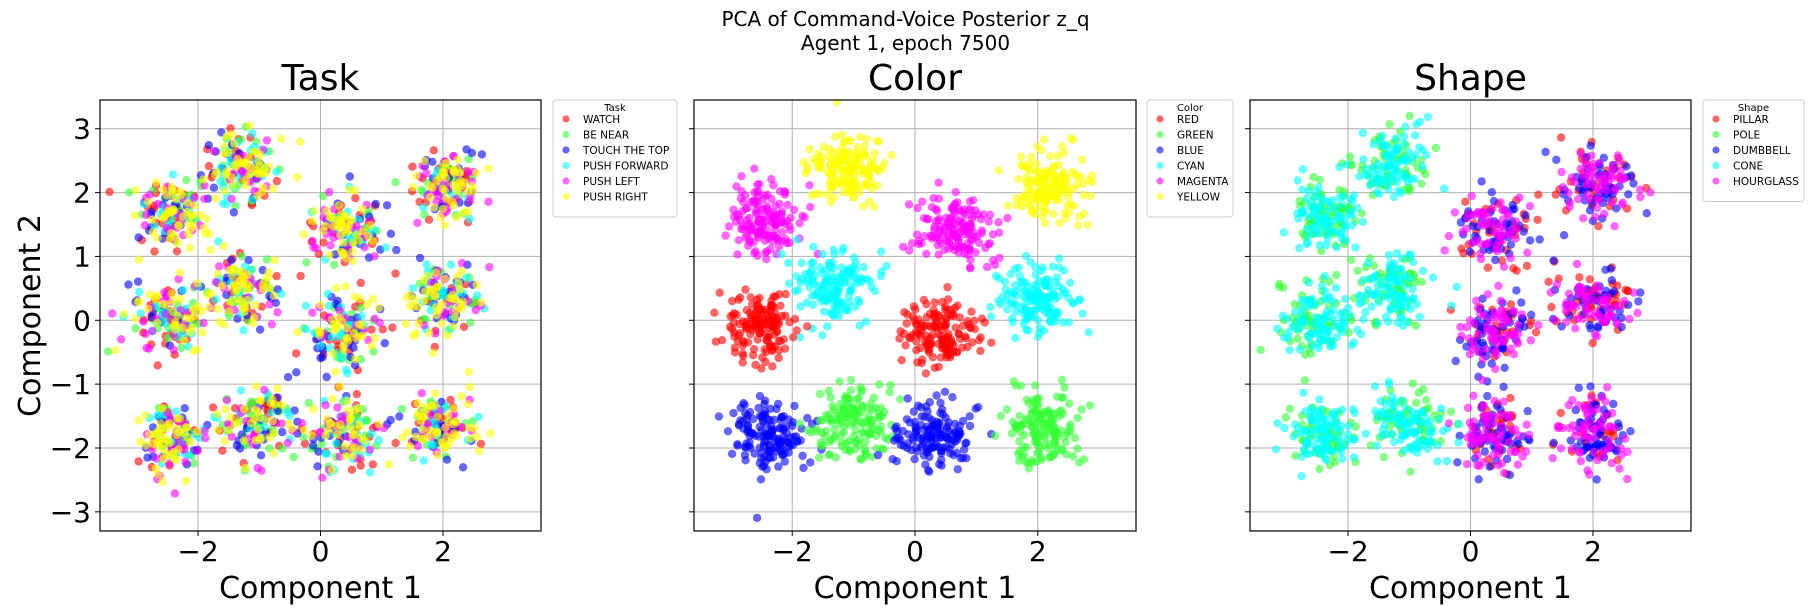  Describe the element at coordinates (1160, 119) in the screenshot. I see `legend-marker` at that location.